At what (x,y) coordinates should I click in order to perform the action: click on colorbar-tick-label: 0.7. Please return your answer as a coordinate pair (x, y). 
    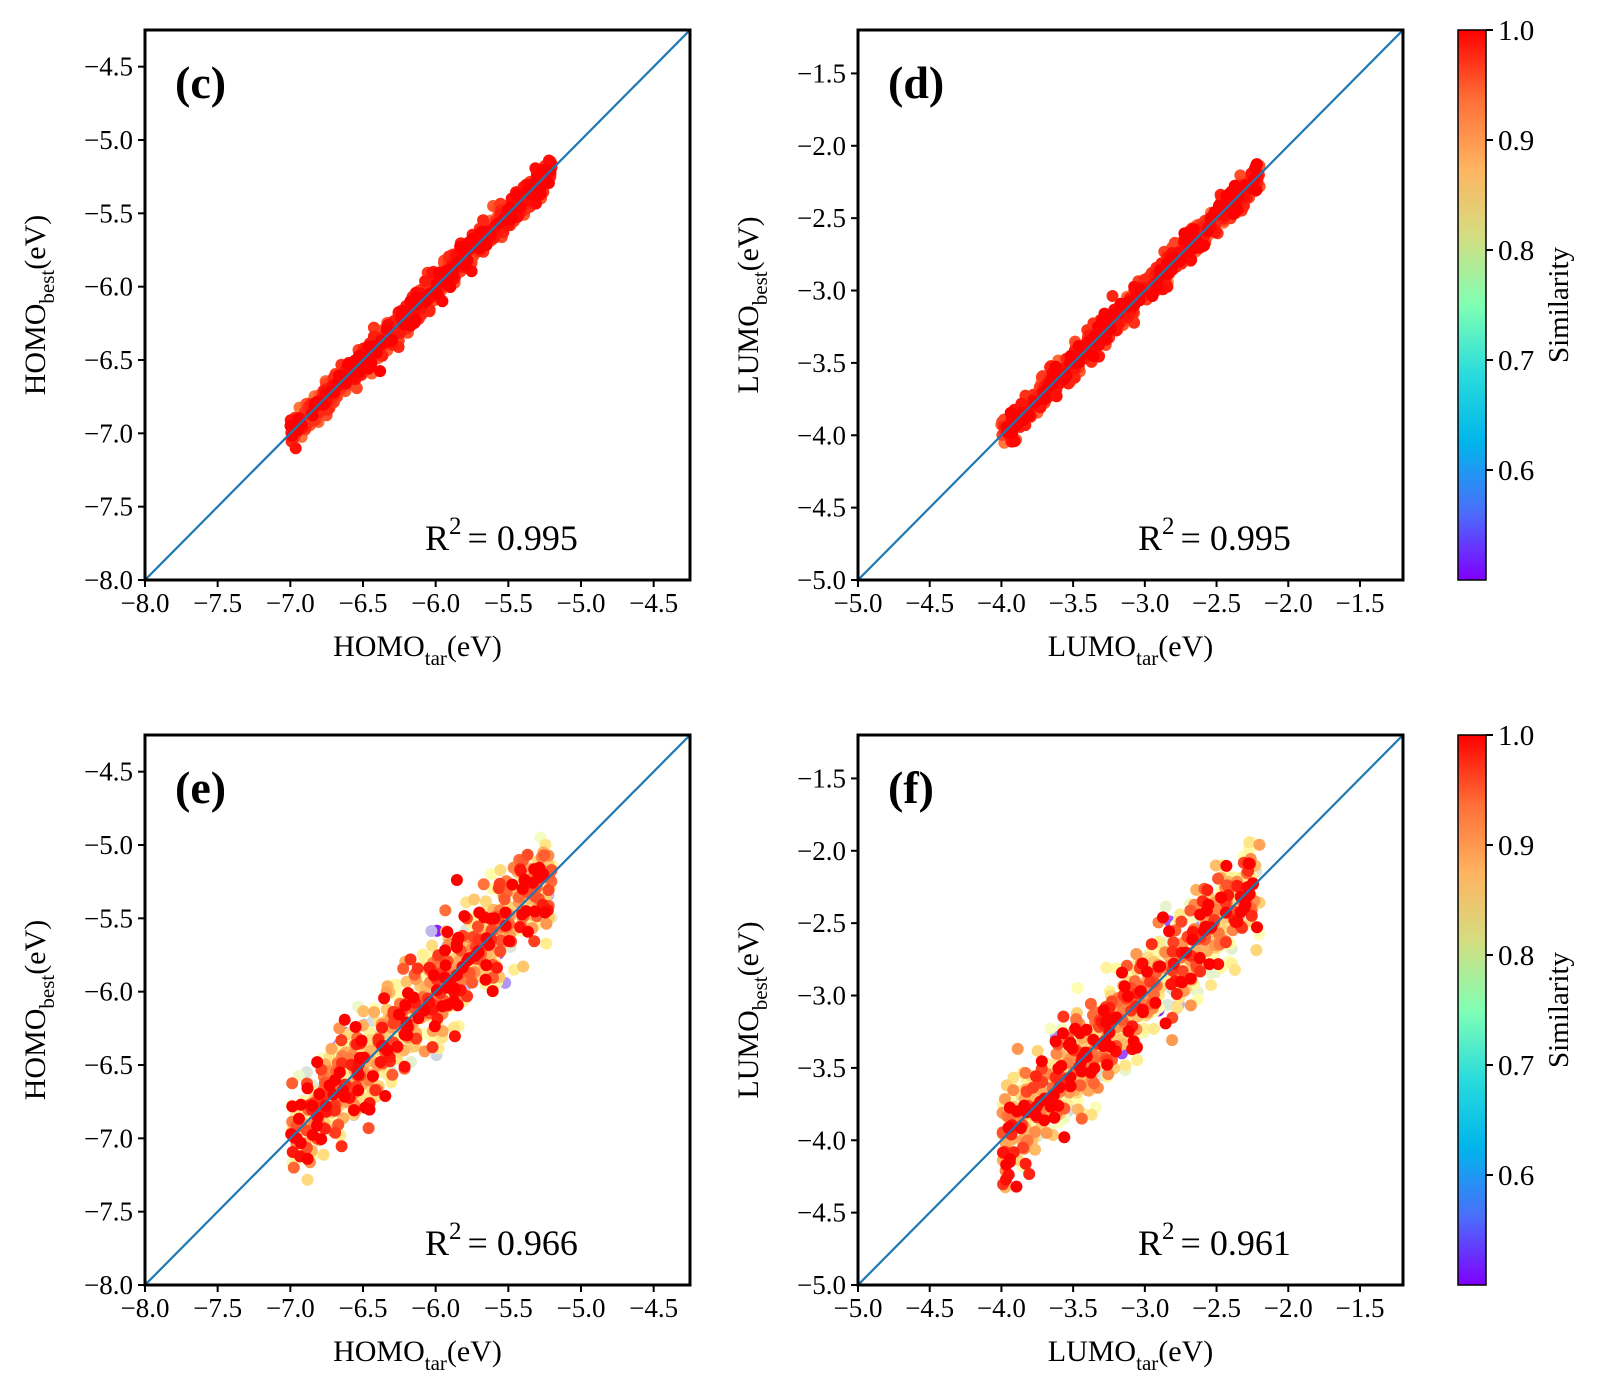
    Looking at the image, I should click on (1516, 1066).